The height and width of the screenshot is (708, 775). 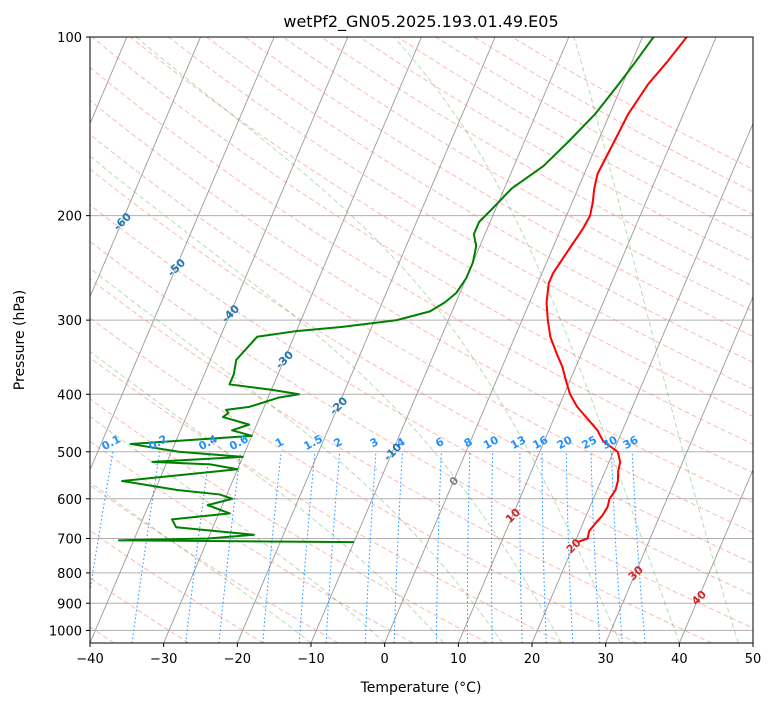 I want to click on y-tick-label: 700, so click(x=69, y=540).